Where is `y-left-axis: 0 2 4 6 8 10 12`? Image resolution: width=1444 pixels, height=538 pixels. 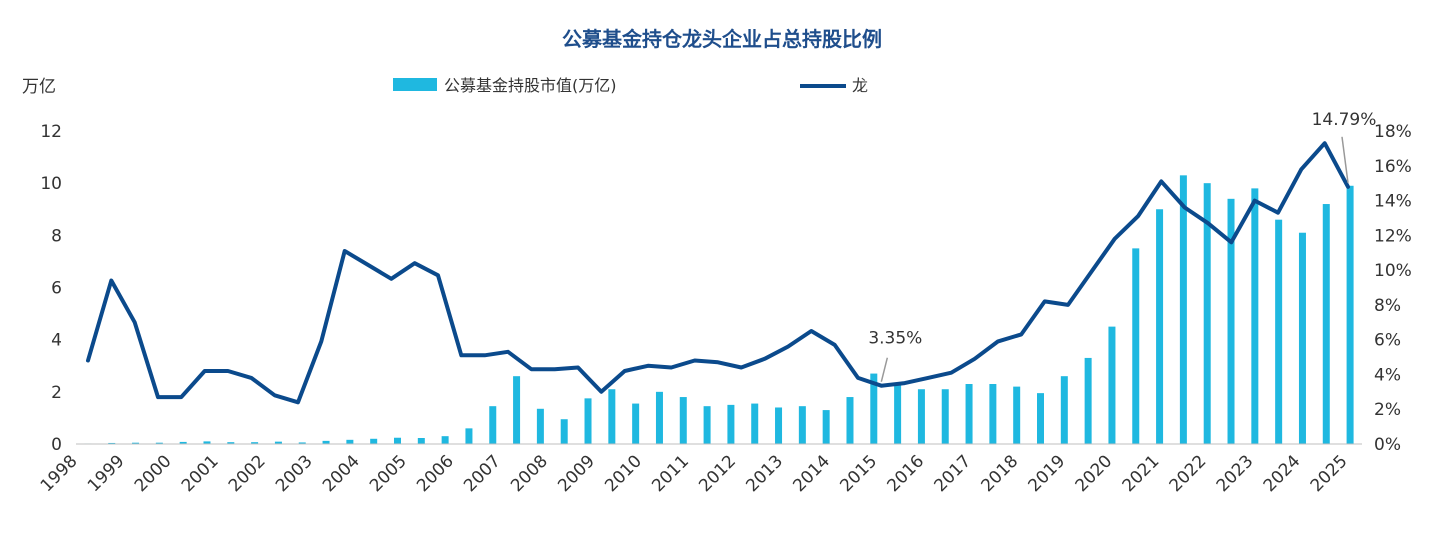
y-left-axis: 0 2 4 6 8 10 12 is located at coordinates (51, 288).